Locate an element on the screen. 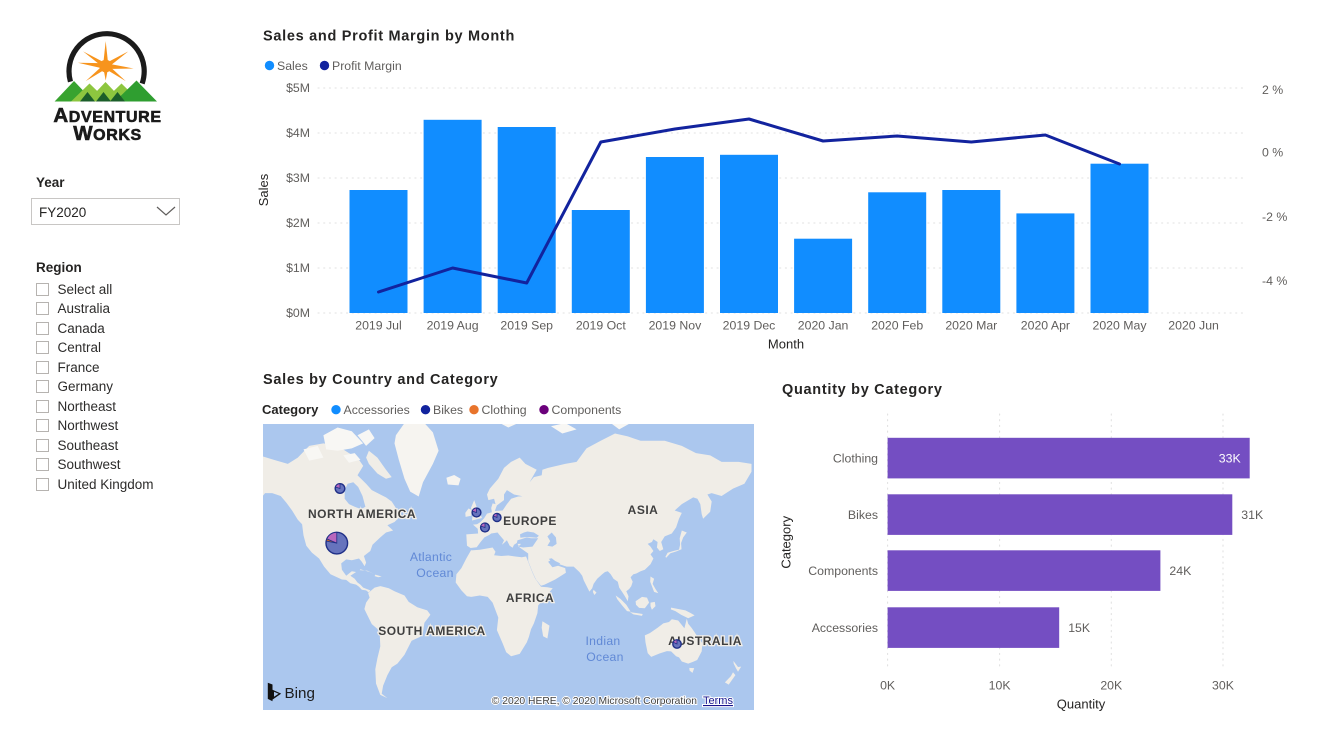 The height and width of the screenshot is (740, 1317). svg-text: $5M is located at coordinates (298, 88).